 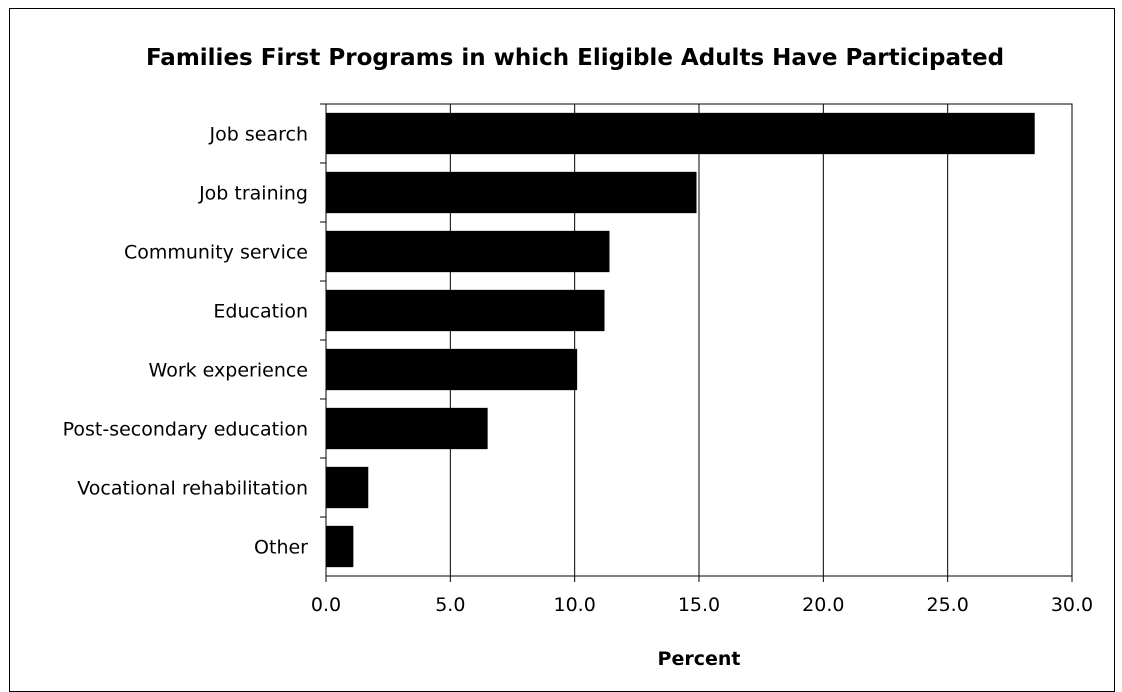 I want to click on x-tick-label: 0.0, so click(x=326, y=605).